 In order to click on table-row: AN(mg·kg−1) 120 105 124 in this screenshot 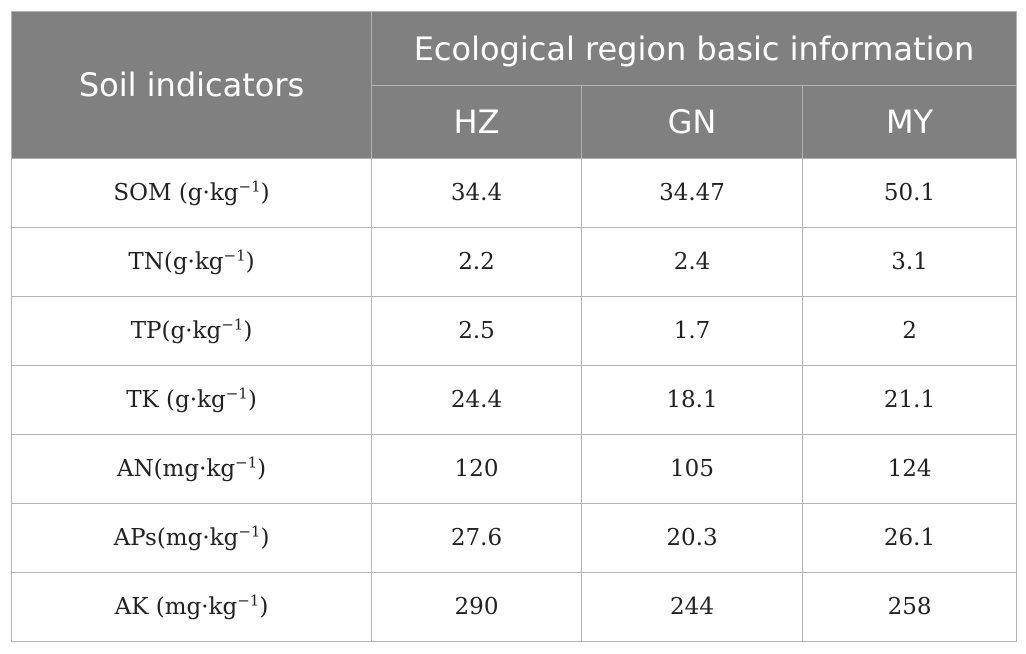, I will do `click(514, 469)`.